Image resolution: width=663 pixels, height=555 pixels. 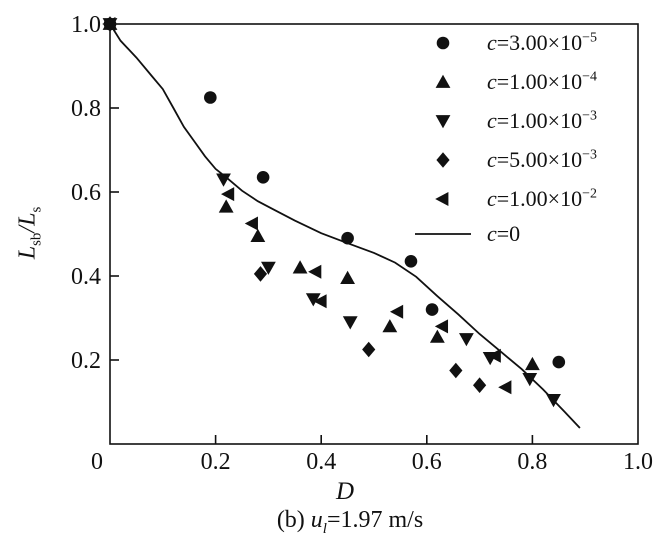 I want to click on x-tick-label: 0.6, so click(x=427, y=462).